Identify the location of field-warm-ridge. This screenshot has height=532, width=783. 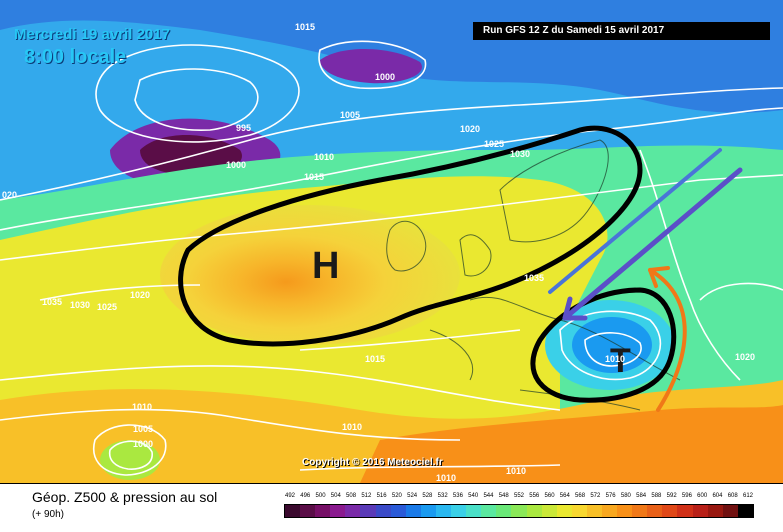
(310, 275).